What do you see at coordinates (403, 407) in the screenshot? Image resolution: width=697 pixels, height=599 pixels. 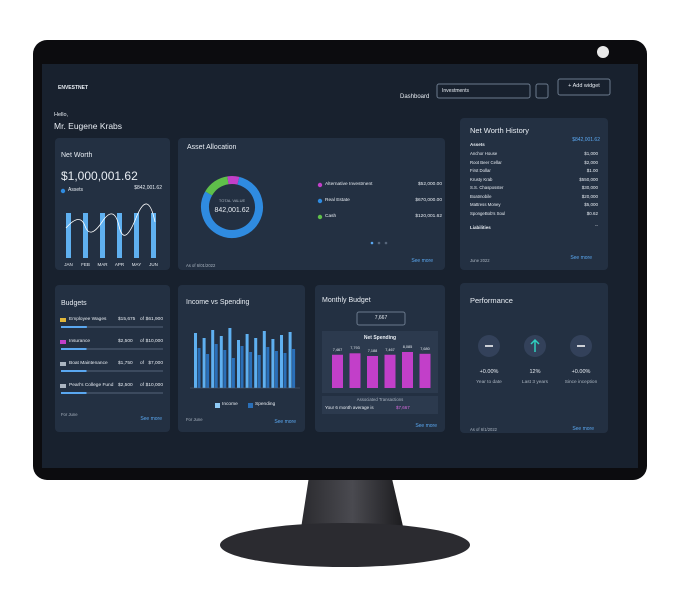 I see `text: $7,667` at bounding box center [403, 407].